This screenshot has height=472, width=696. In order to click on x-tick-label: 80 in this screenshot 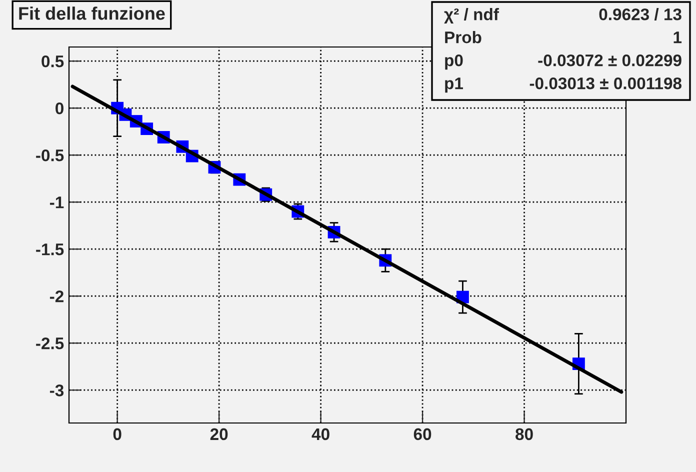, I will do `click(524, 434)`.